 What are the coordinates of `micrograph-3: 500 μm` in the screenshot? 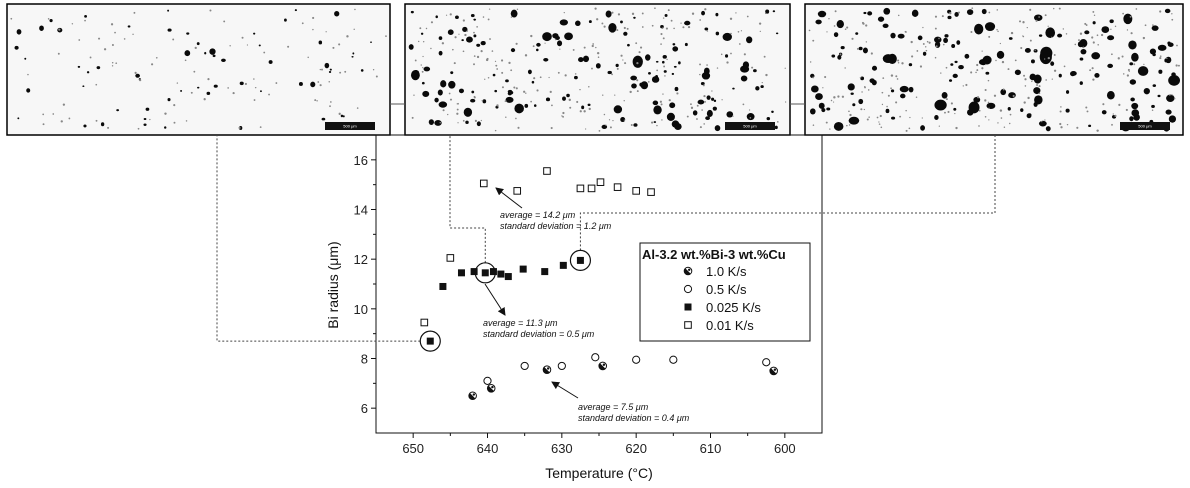 It's located at (994, 69).